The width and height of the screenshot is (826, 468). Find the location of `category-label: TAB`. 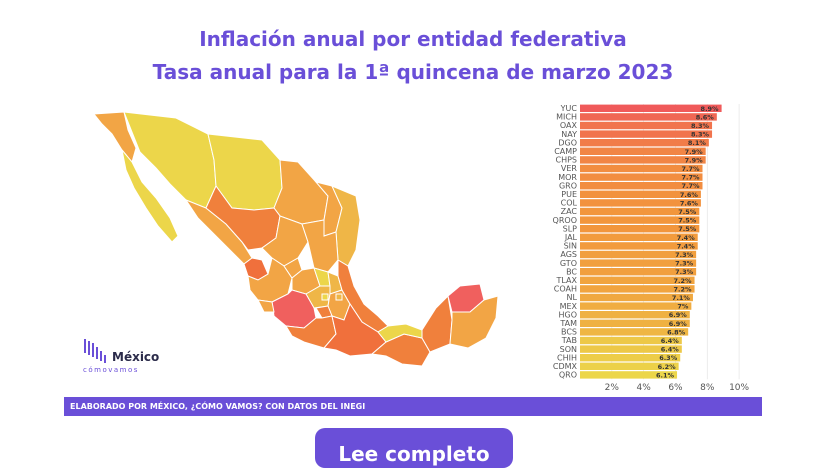

category-label: TAB is located at coordinates (569, 340).